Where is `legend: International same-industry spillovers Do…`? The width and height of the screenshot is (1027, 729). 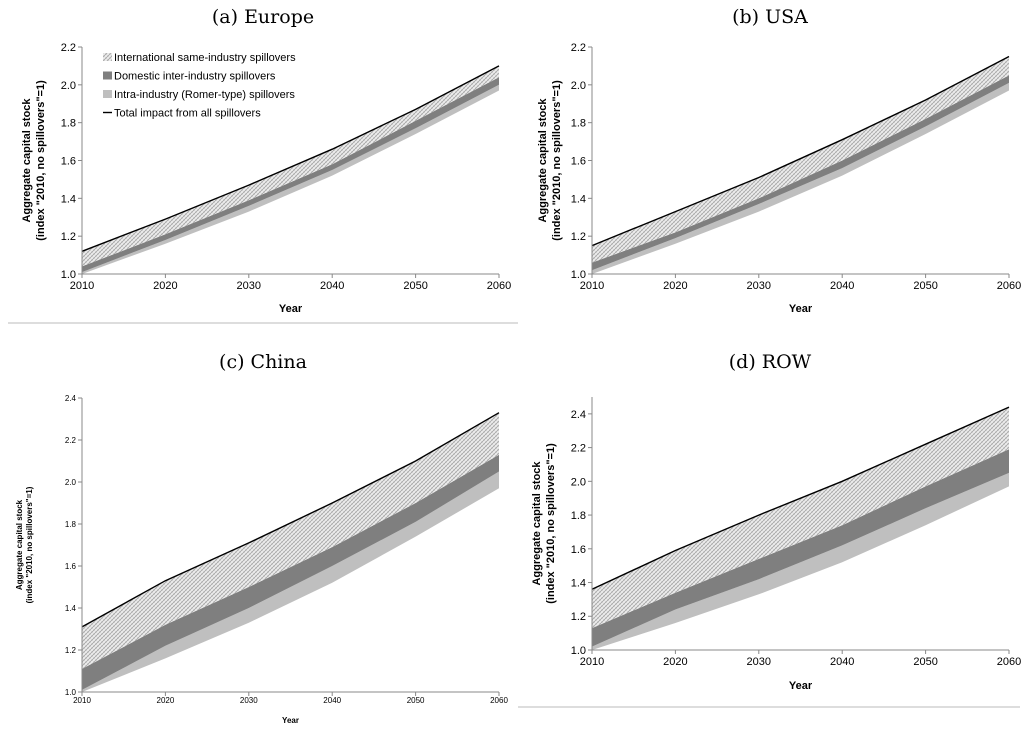 legend: International same-industry spillovers Do… is located at coordinates (199, 86).